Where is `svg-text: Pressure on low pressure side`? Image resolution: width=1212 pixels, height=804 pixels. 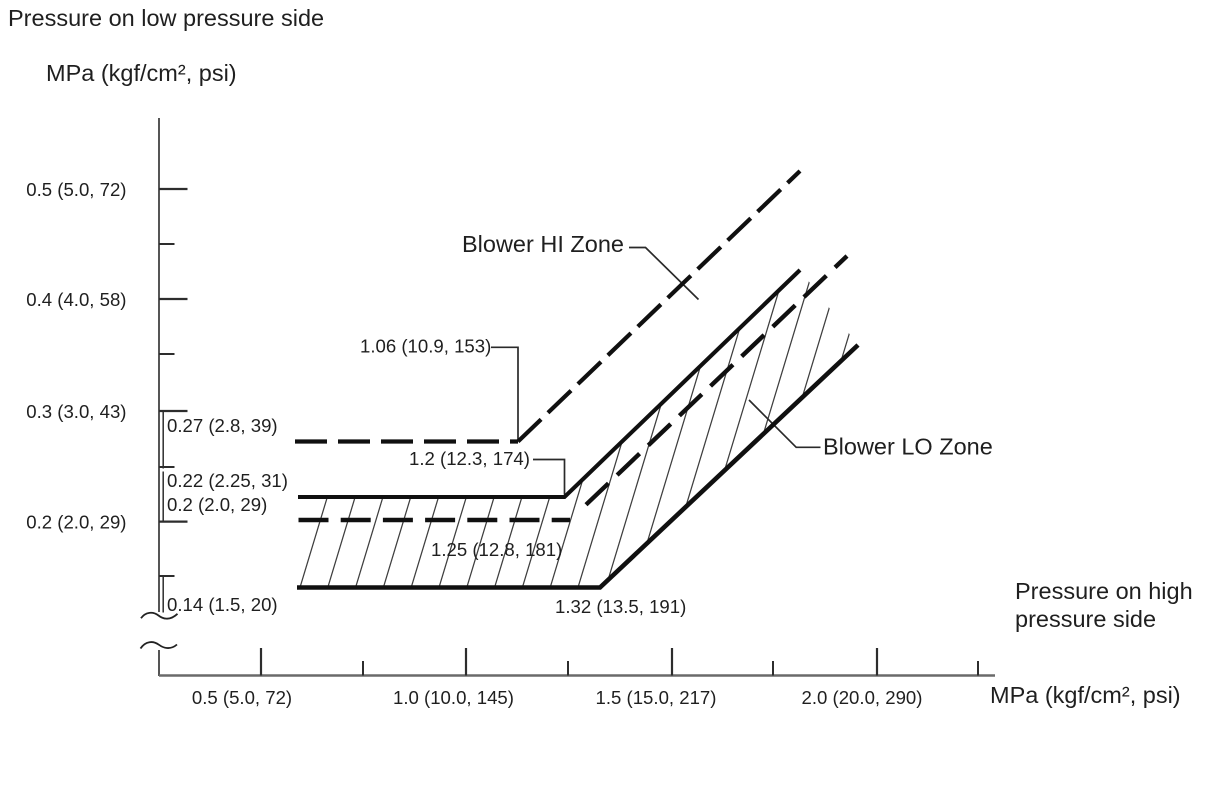
svg-text: Pressure on low pressure side is located at coordinates (166, 18).